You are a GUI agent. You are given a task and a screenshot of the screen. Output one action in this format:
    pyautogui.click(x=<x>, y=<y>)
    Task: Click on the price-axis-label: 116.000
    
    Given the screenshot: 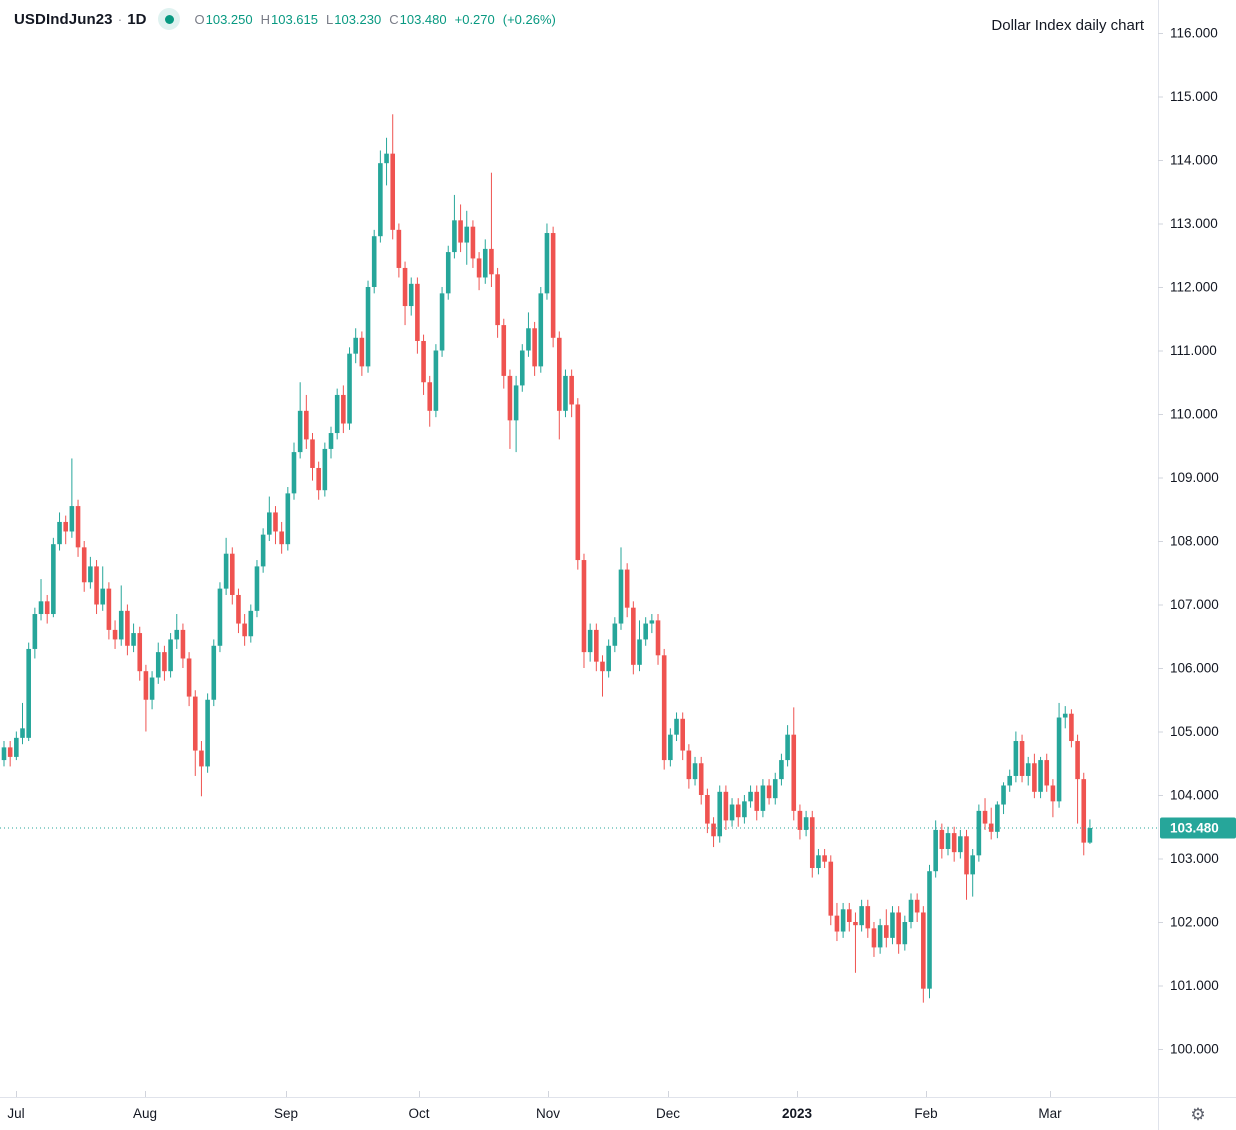 What is the action you would take?
    pyautogui.click(x=1194, y=33)
    